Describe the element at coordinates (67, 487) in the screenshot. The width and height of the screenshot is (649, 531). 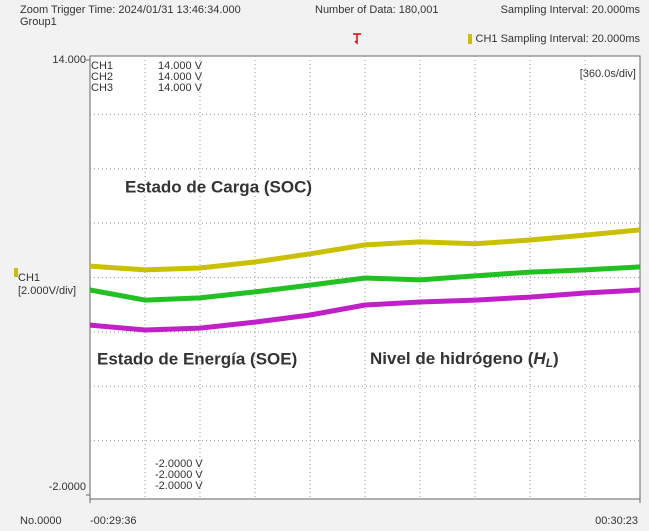
I see `y-tick-label: -2.0000` at that location.